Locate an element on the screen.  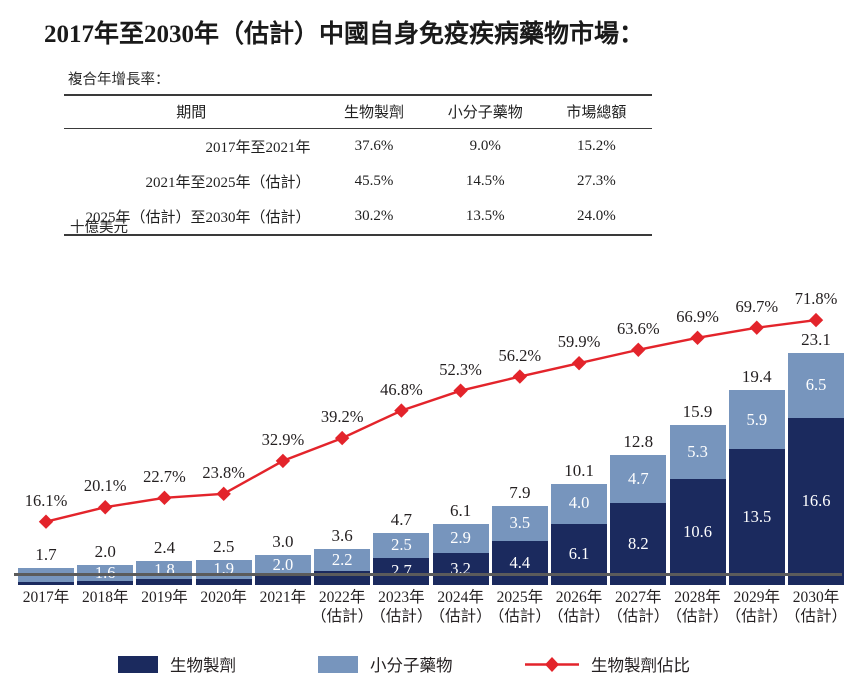
percentage-value-label: 63.6% is located at coordinates (638, 328).